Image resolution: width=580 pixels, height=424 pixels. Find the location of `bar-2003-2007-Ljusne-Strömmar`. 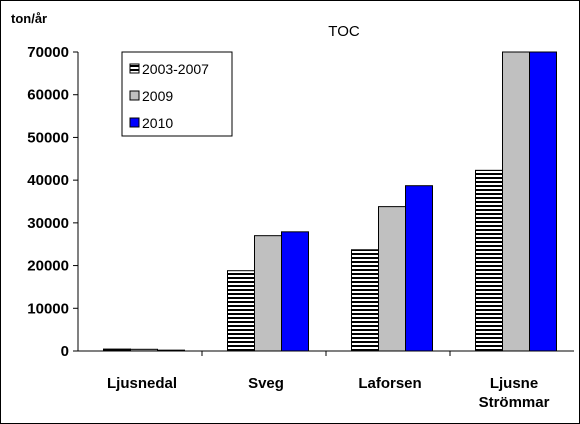

bar-2003-2007-Ljusne-Strömmar is located at coordinates (489, 260).